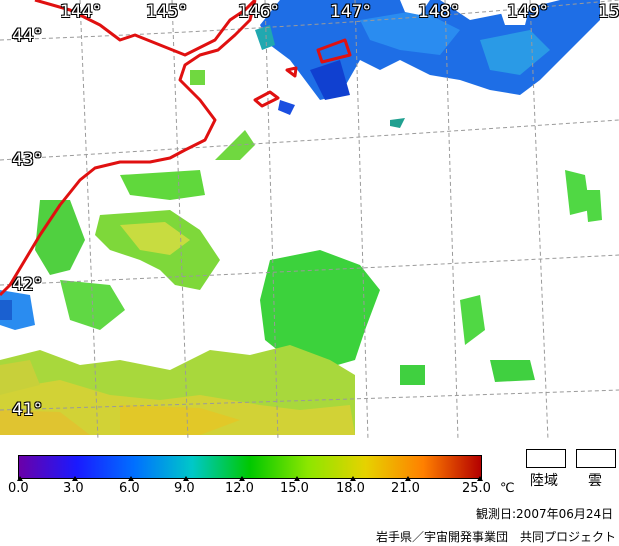 The height and width of the screenshot is (546, 619). Describe the element at coordinates (18, 488) in the screenshot. I see `colorbar-tick-label: 0.0` at that location.